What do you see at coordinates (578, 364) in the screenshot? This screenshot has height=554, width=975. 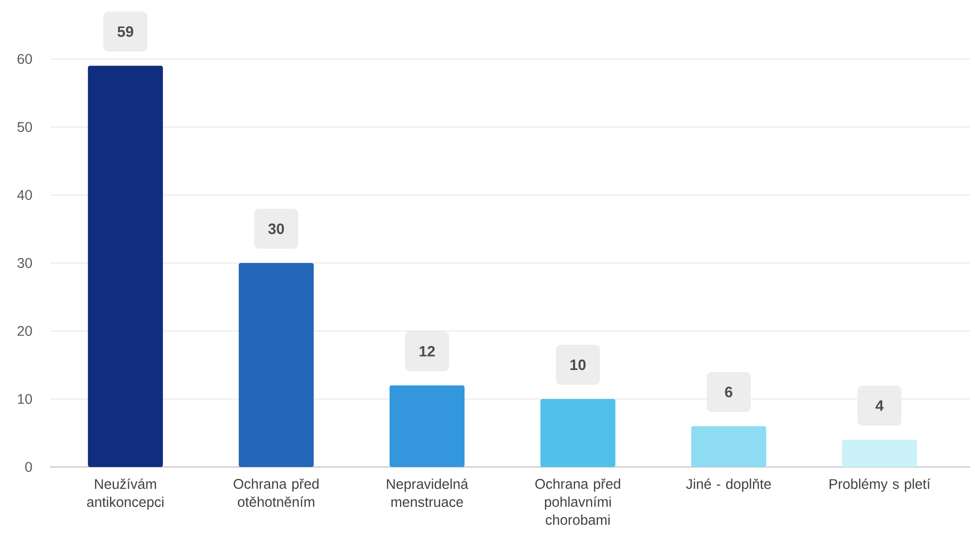 I see `data-label: 10` at bounding box center [578, 364].